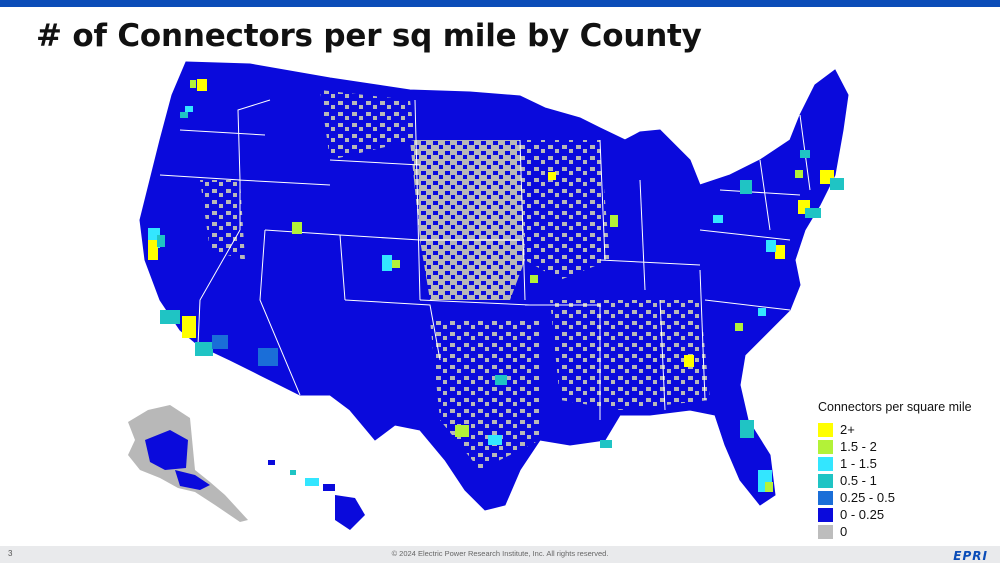 The height and width of the screenshot is (563, 1000). I want to click on legend-item: 0.25 - 0.5, so click(907, 497).